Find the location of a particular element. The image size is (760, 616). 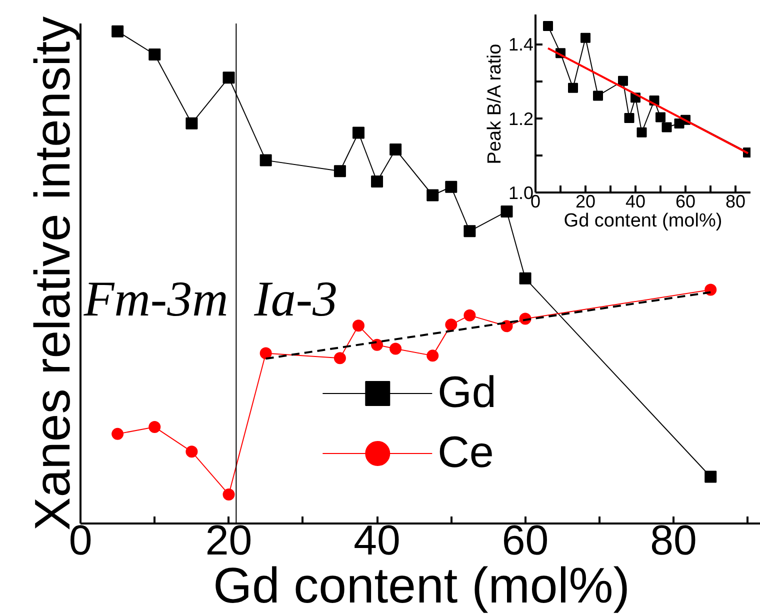

legend-label: Gd is located at coordinates (467, 393).